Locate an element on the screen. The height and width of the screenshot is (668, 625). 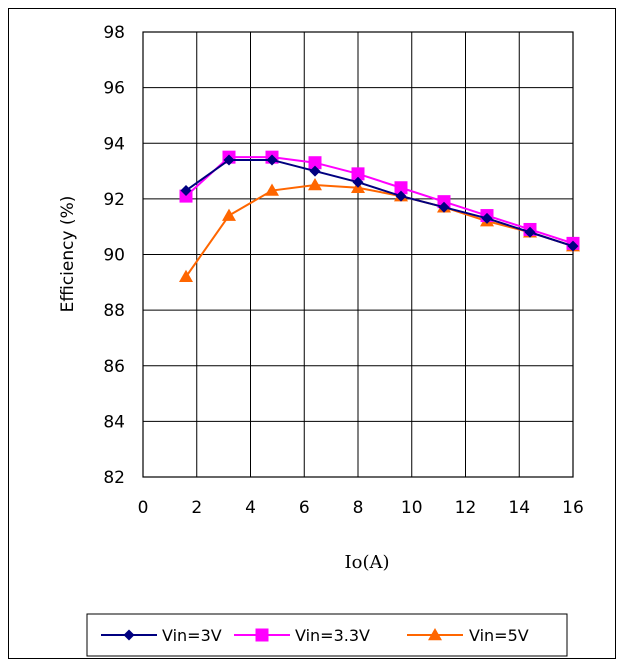
y-tick-label: 84 is located at coordinates (114, 422).